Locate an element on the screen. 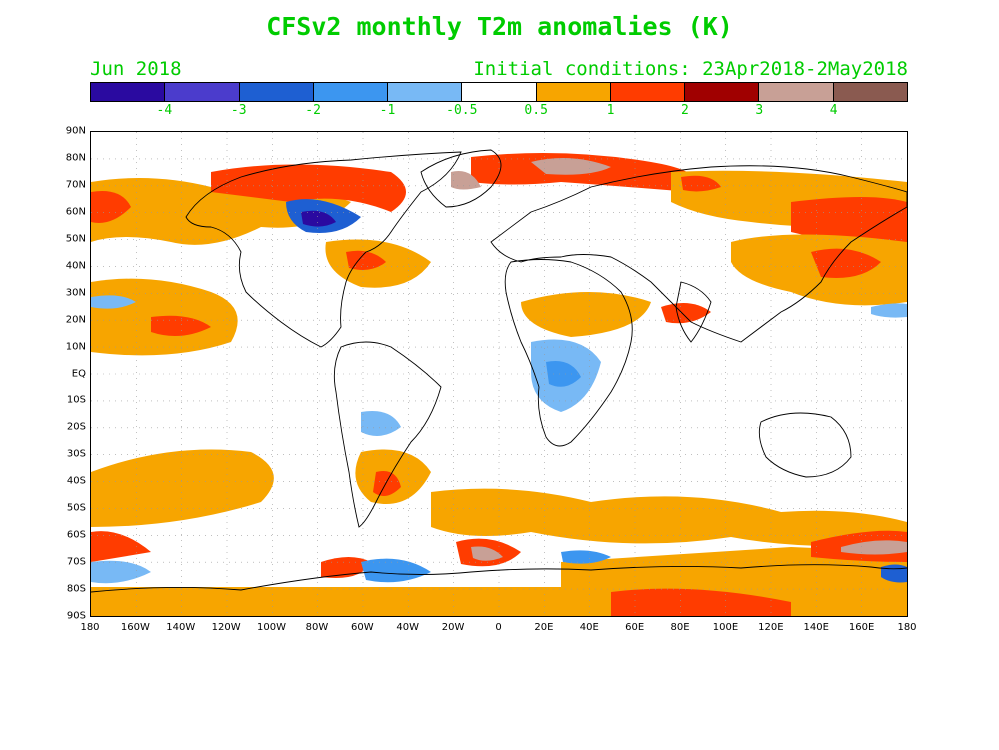 The image size is (999, 750). latitude-label: 50S is located at coordinates (76, 508).